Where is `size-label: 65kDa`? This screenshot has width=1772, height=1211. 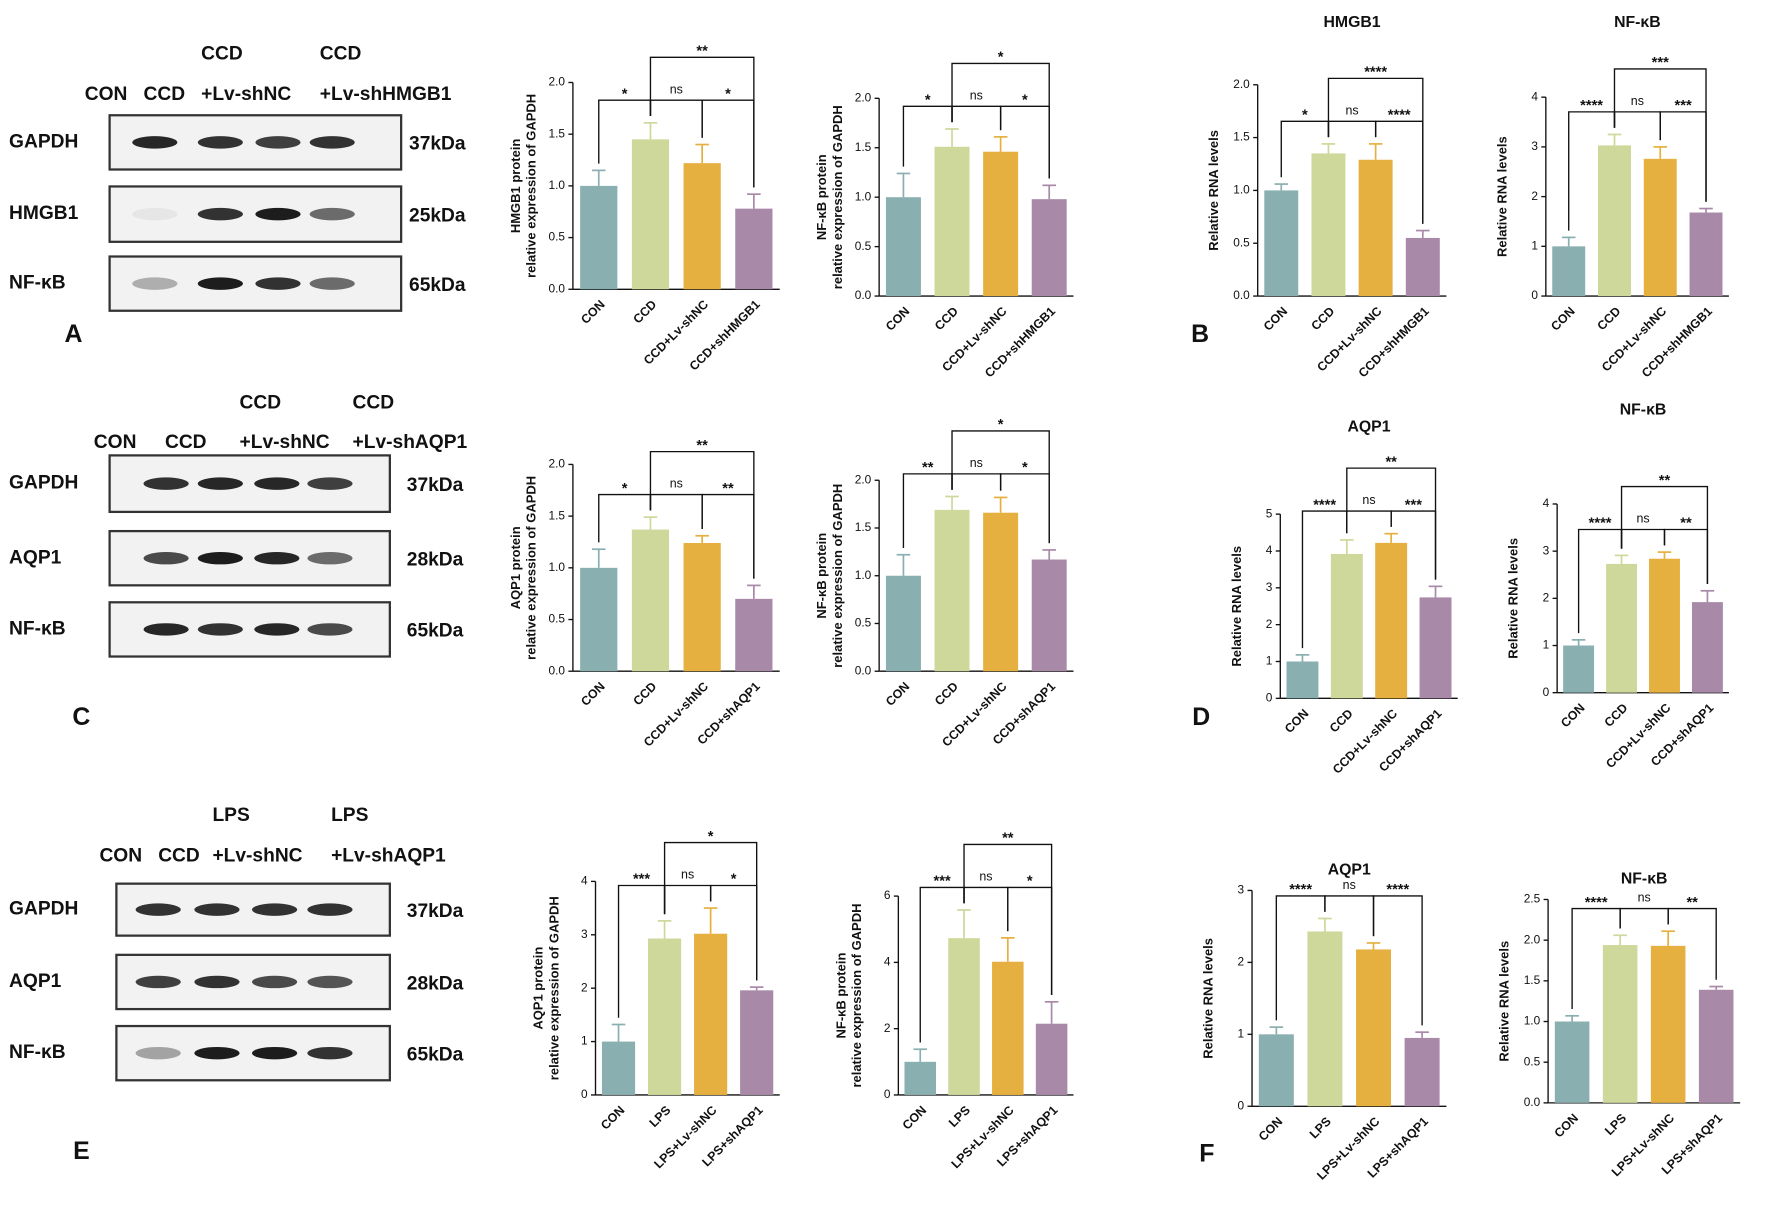
size-label: 65kDa is located at coordinates (437, 285).